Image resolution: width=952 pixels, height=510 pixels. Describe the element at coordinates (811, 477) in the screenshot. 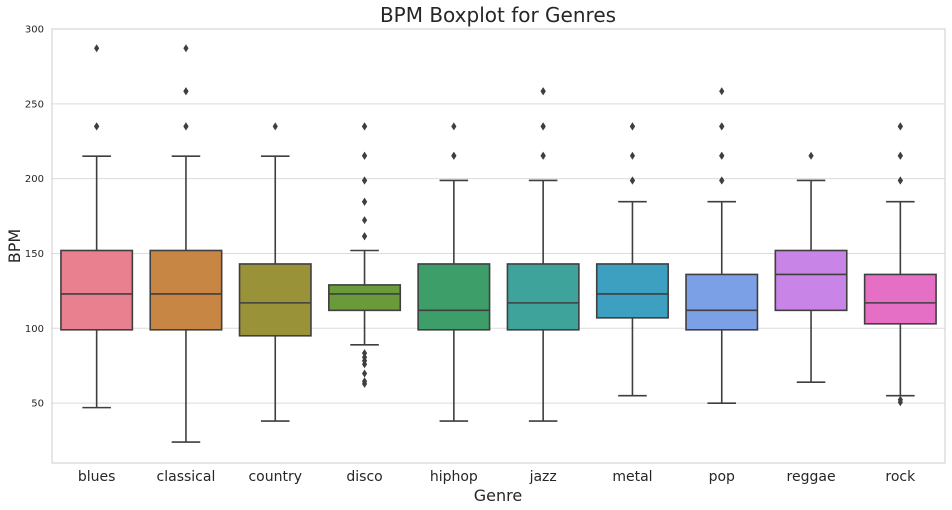

I see `x-tick-reggae: reggae` at that location.